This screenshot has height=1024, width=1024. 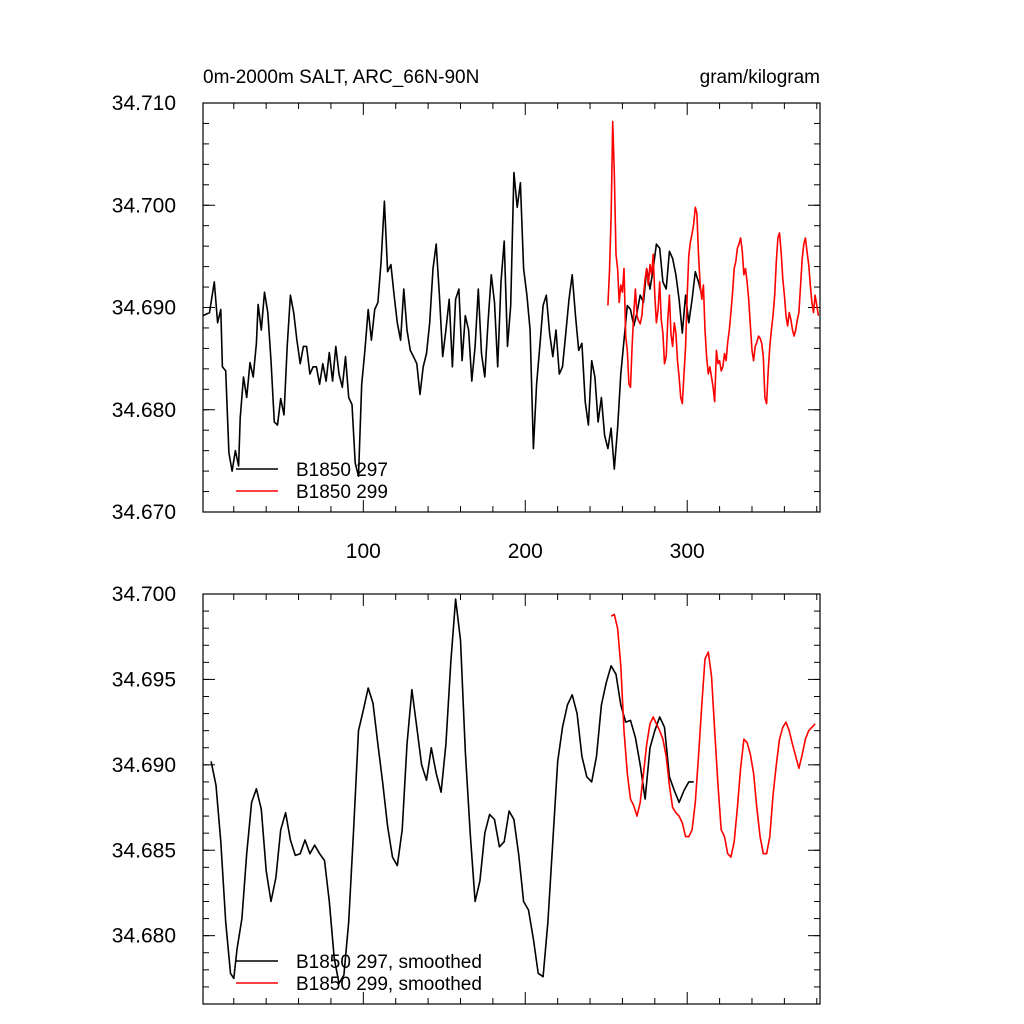 I want to click on x-tick-label: 300, so click(x=687, y=551).